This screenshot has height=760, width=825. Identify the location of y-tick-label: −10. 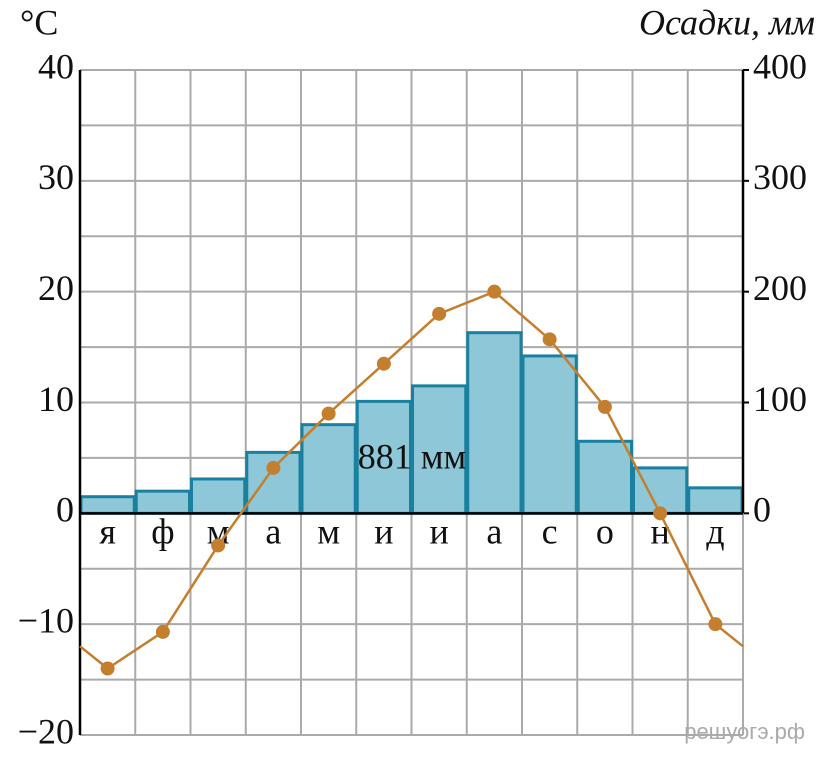
(46, 620).